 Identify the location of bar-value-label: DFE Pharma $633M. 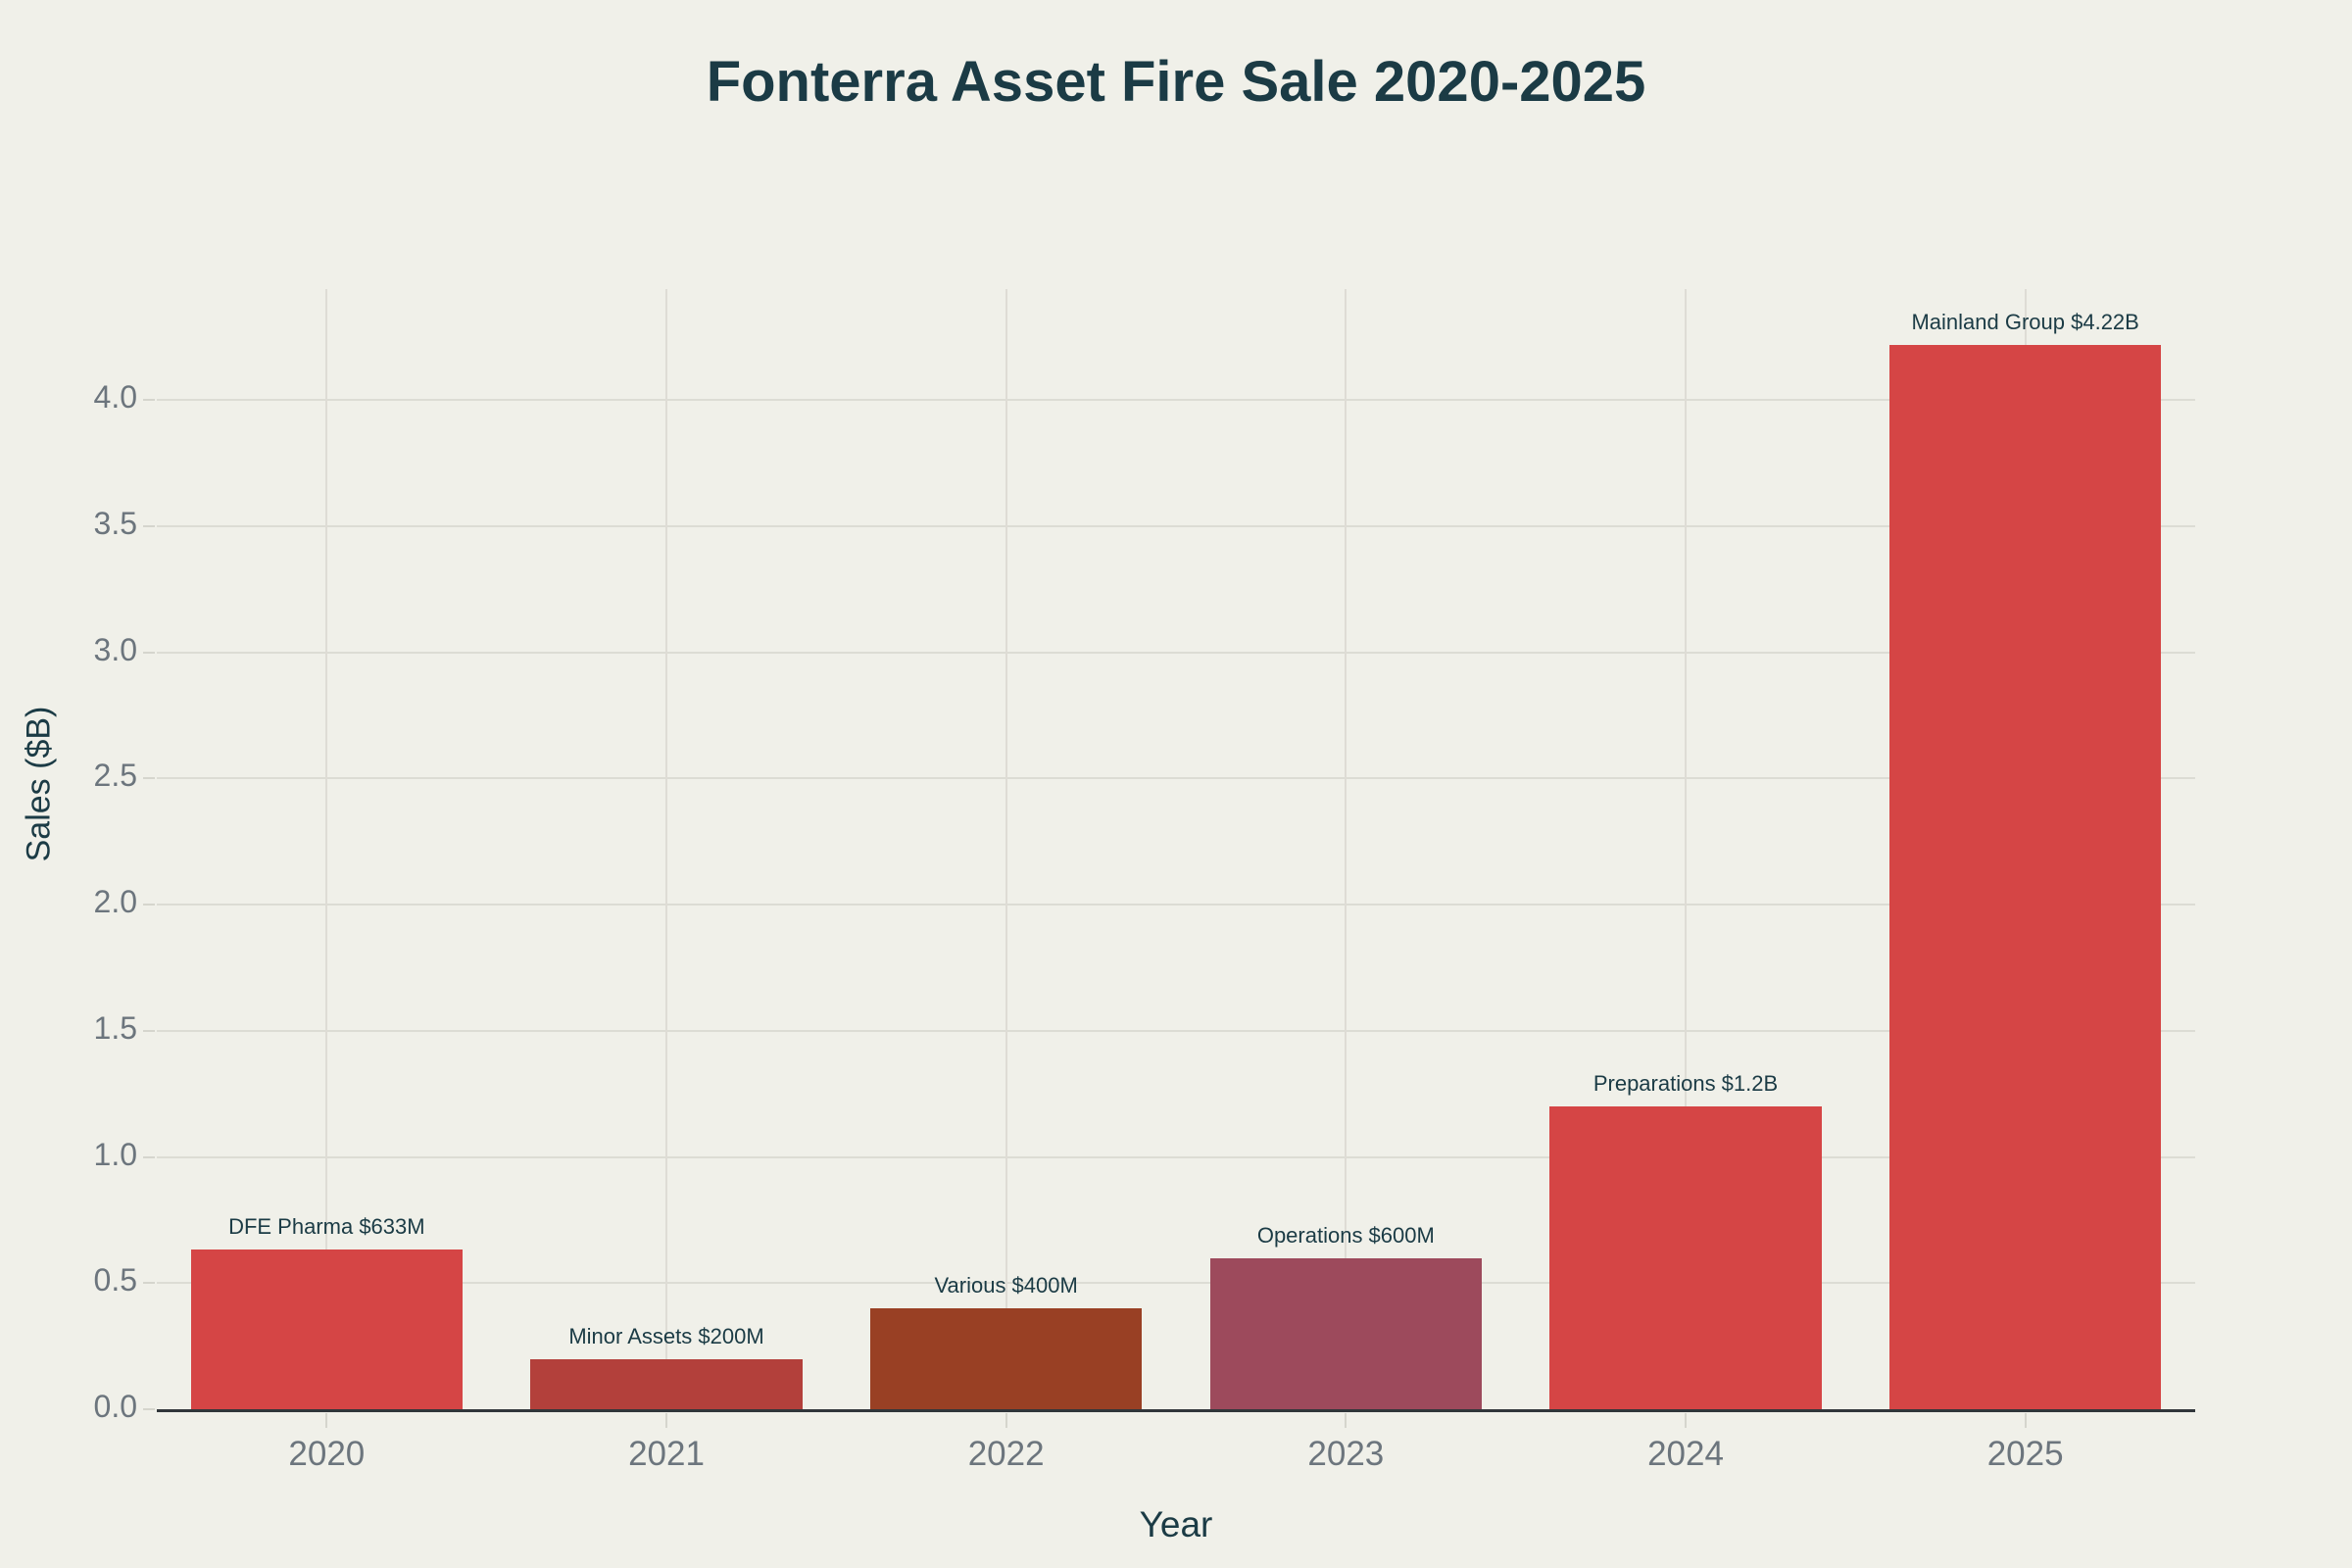
(326, 1227).